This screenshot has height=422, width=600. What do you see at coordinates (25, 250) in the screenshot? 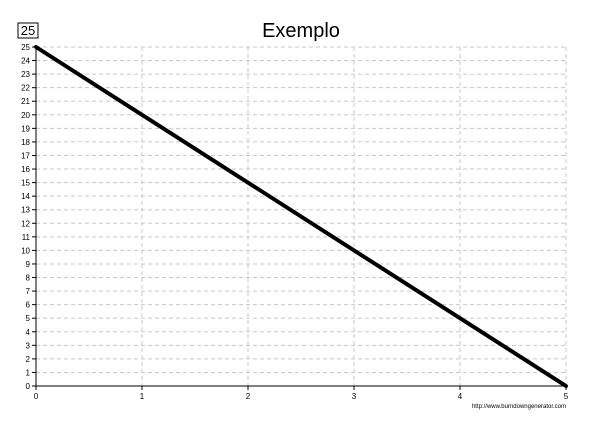
I see `y-tick-label: 10` at bounding box center [25, 250].